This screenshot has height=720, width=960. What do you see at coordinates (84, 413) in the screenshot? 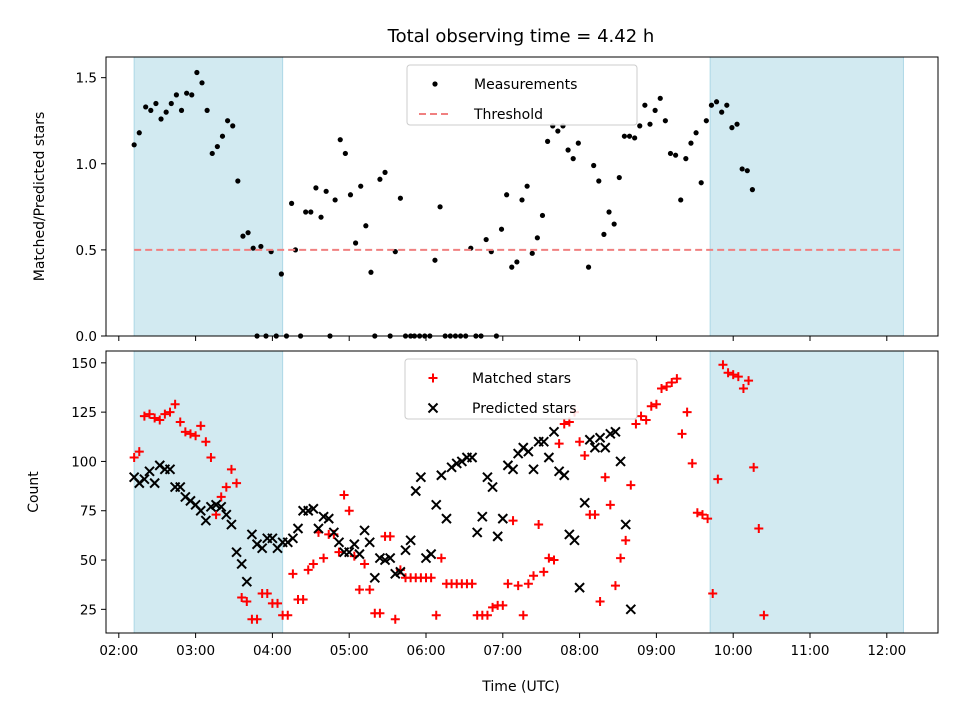
I see `bottom-y-tick-label: 125` at bounding box center [84, 413].